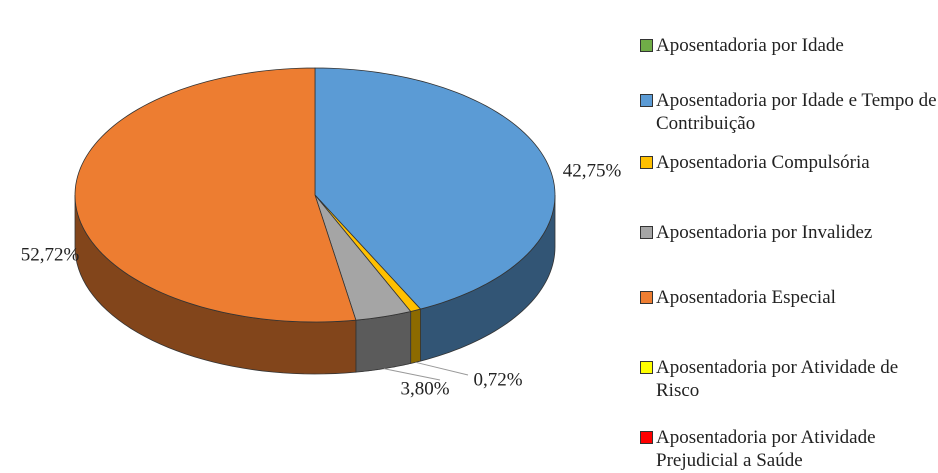  Describe the element at coordinates (764, 232) in the screenshot. I see `legend-label: Aposentadoria por Invalidez` at that location.